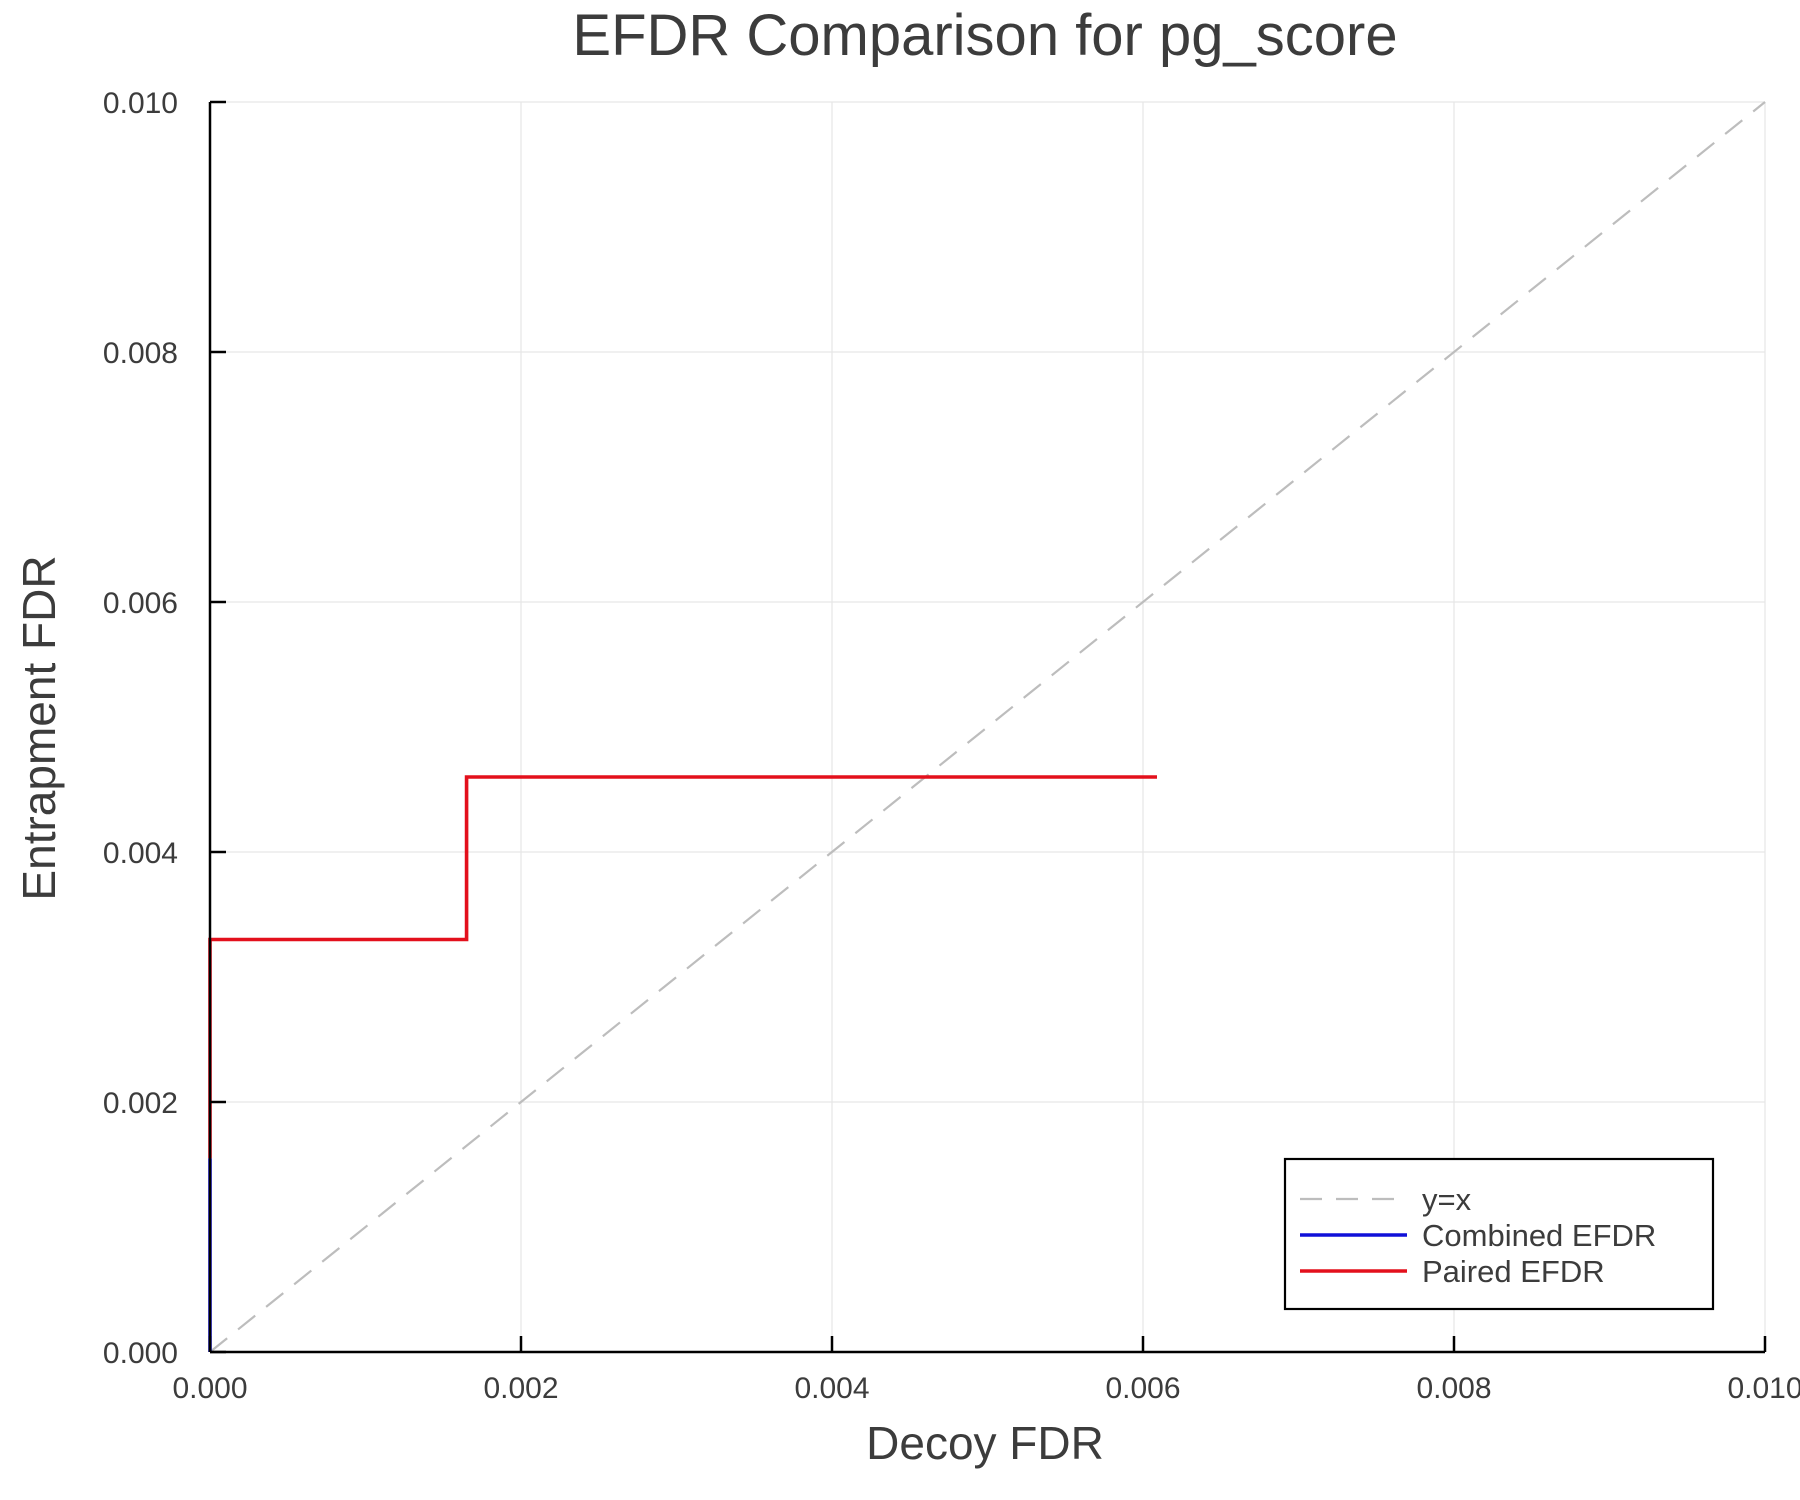 This screenshot has width=1800, height=1500. Describe the element at coordinates (39, 727) in the screenshot. I see `y-axis-label: Entrapment FDR` at that location.